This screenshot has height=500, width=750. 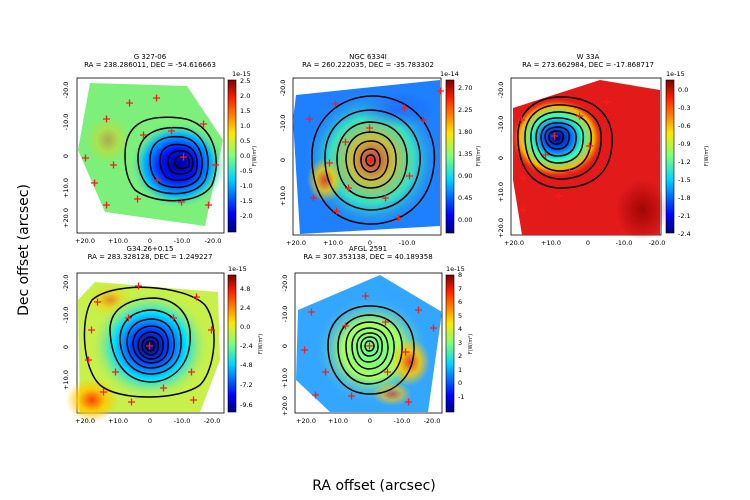 What do you see at coordinates (465, 198) in the screenshot?
I see `colorbar-tick: 0.45` at bounding box center [465, 198].